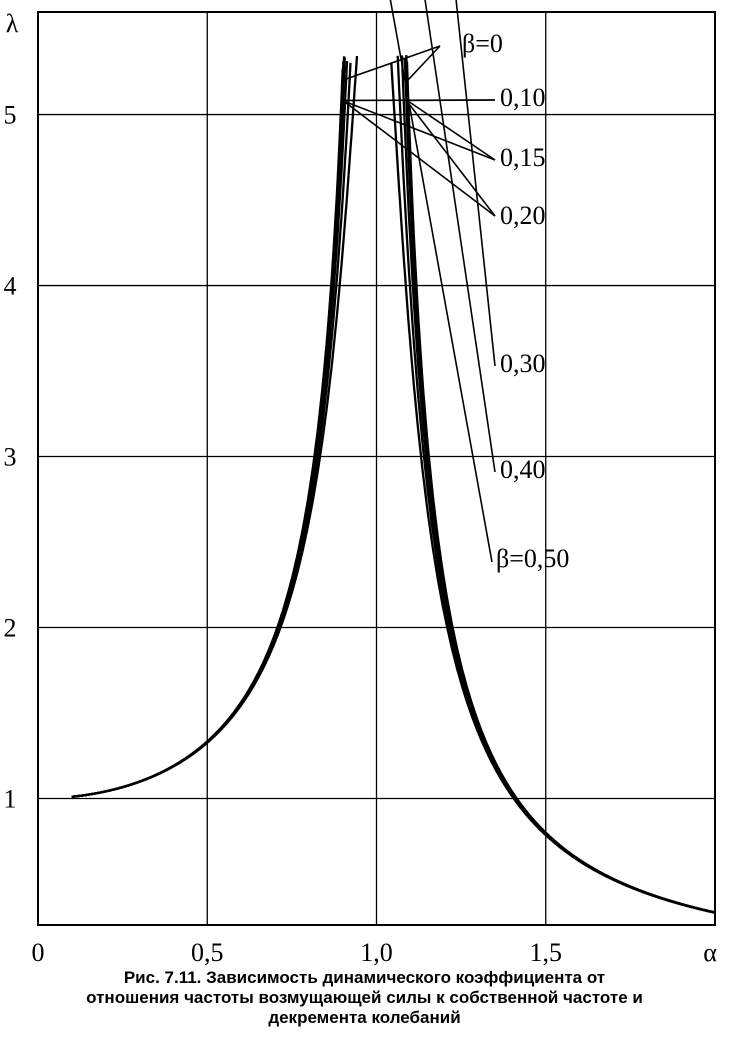  What do you see at coordinates (364, 1017) in the screenshot?
I see `caption-line-3: декремента колебаний` at bounding box center [364, 1017].